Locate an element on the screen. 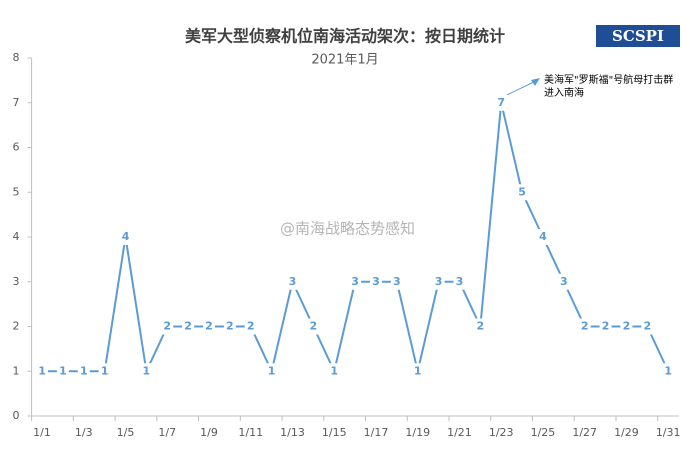  data-label: 7 is located at coordinates (501, 102).